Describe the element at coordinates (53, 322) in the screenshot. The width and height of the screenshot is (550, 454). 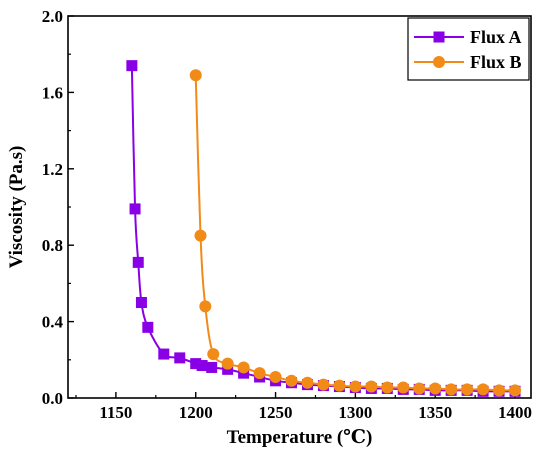
I see `y-tick-label: 0.4` at that location.